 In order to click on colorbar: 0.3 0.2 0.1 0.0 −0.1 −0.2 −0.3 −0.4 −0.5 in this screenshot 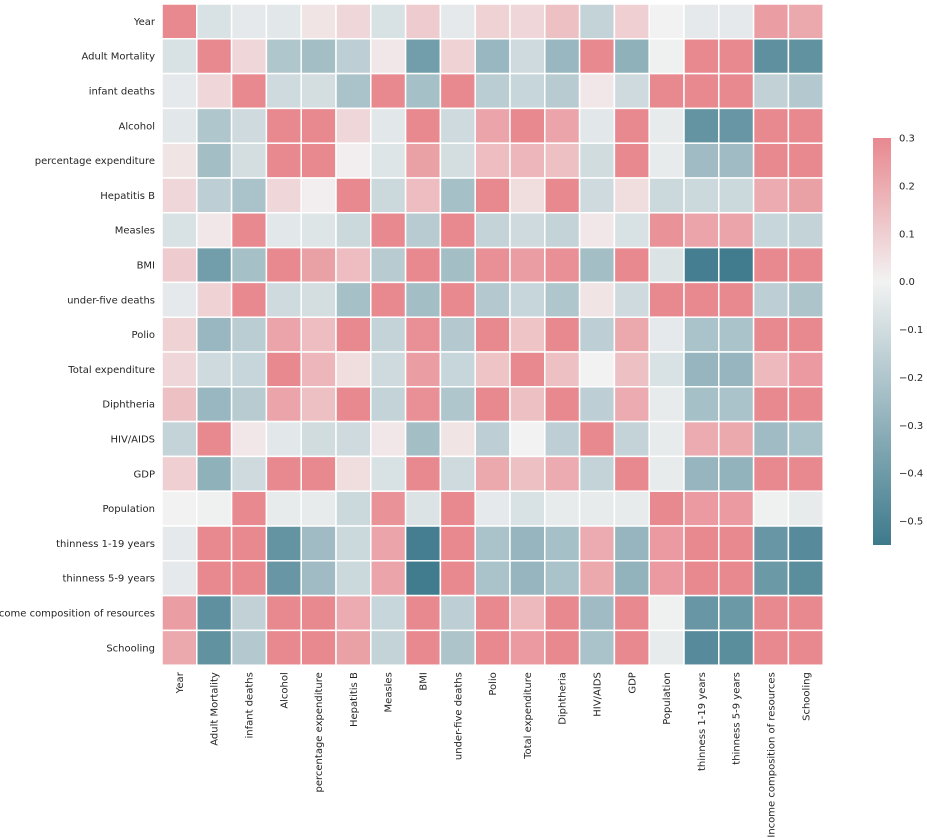, I will do `click(898, 339)`.